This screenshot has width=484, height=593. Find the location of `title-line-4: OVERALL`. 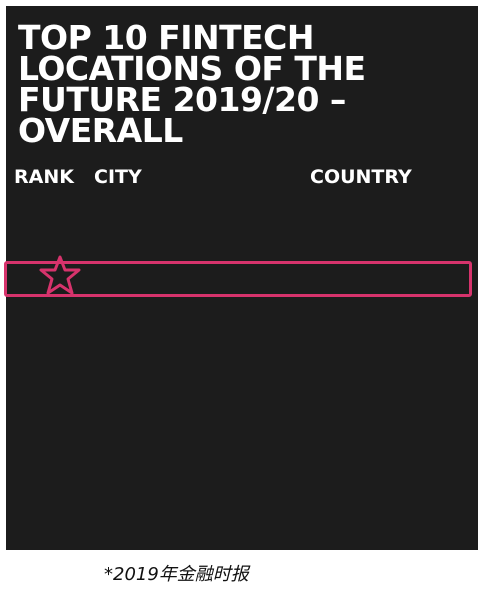

title-line-4: OVERALL is located at coordinates (100, 130).